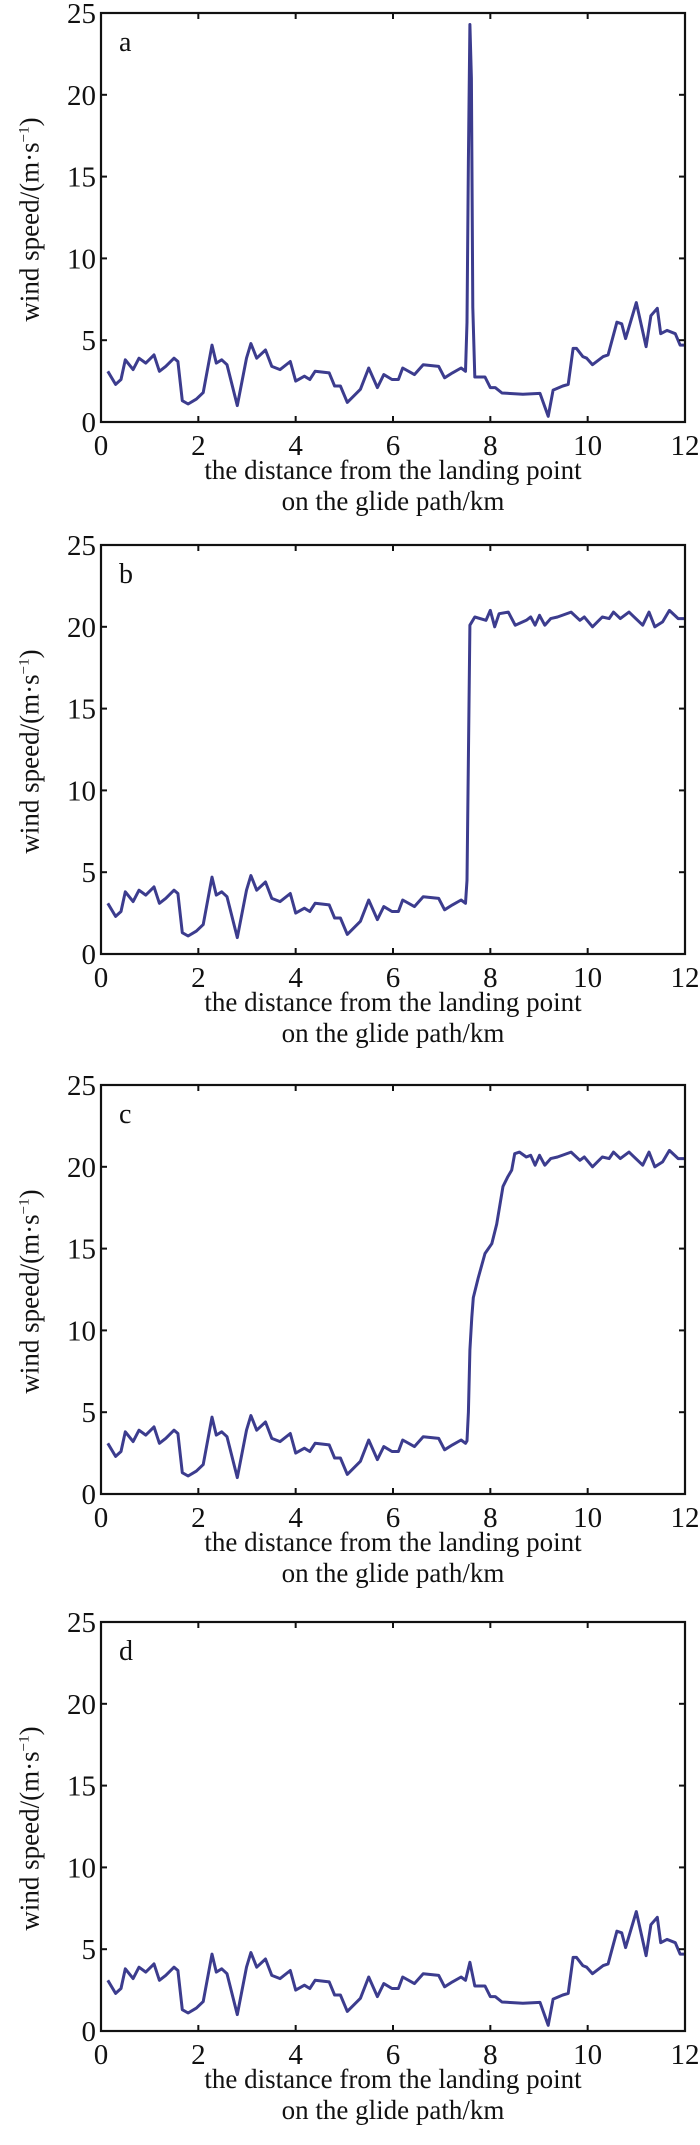 The image size is (700, 2145). What do you see at coordinates (125, 42) in the screenshot?
I see `panel-letter-label: a` at bounding box center [125, 42].